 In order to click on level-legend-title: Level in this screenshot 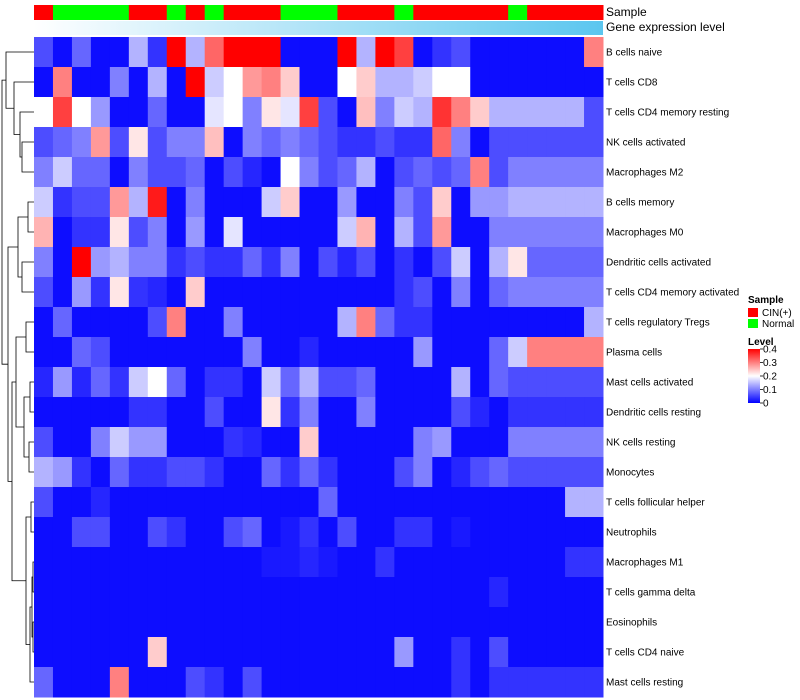, I will do `click(761, 342)`.